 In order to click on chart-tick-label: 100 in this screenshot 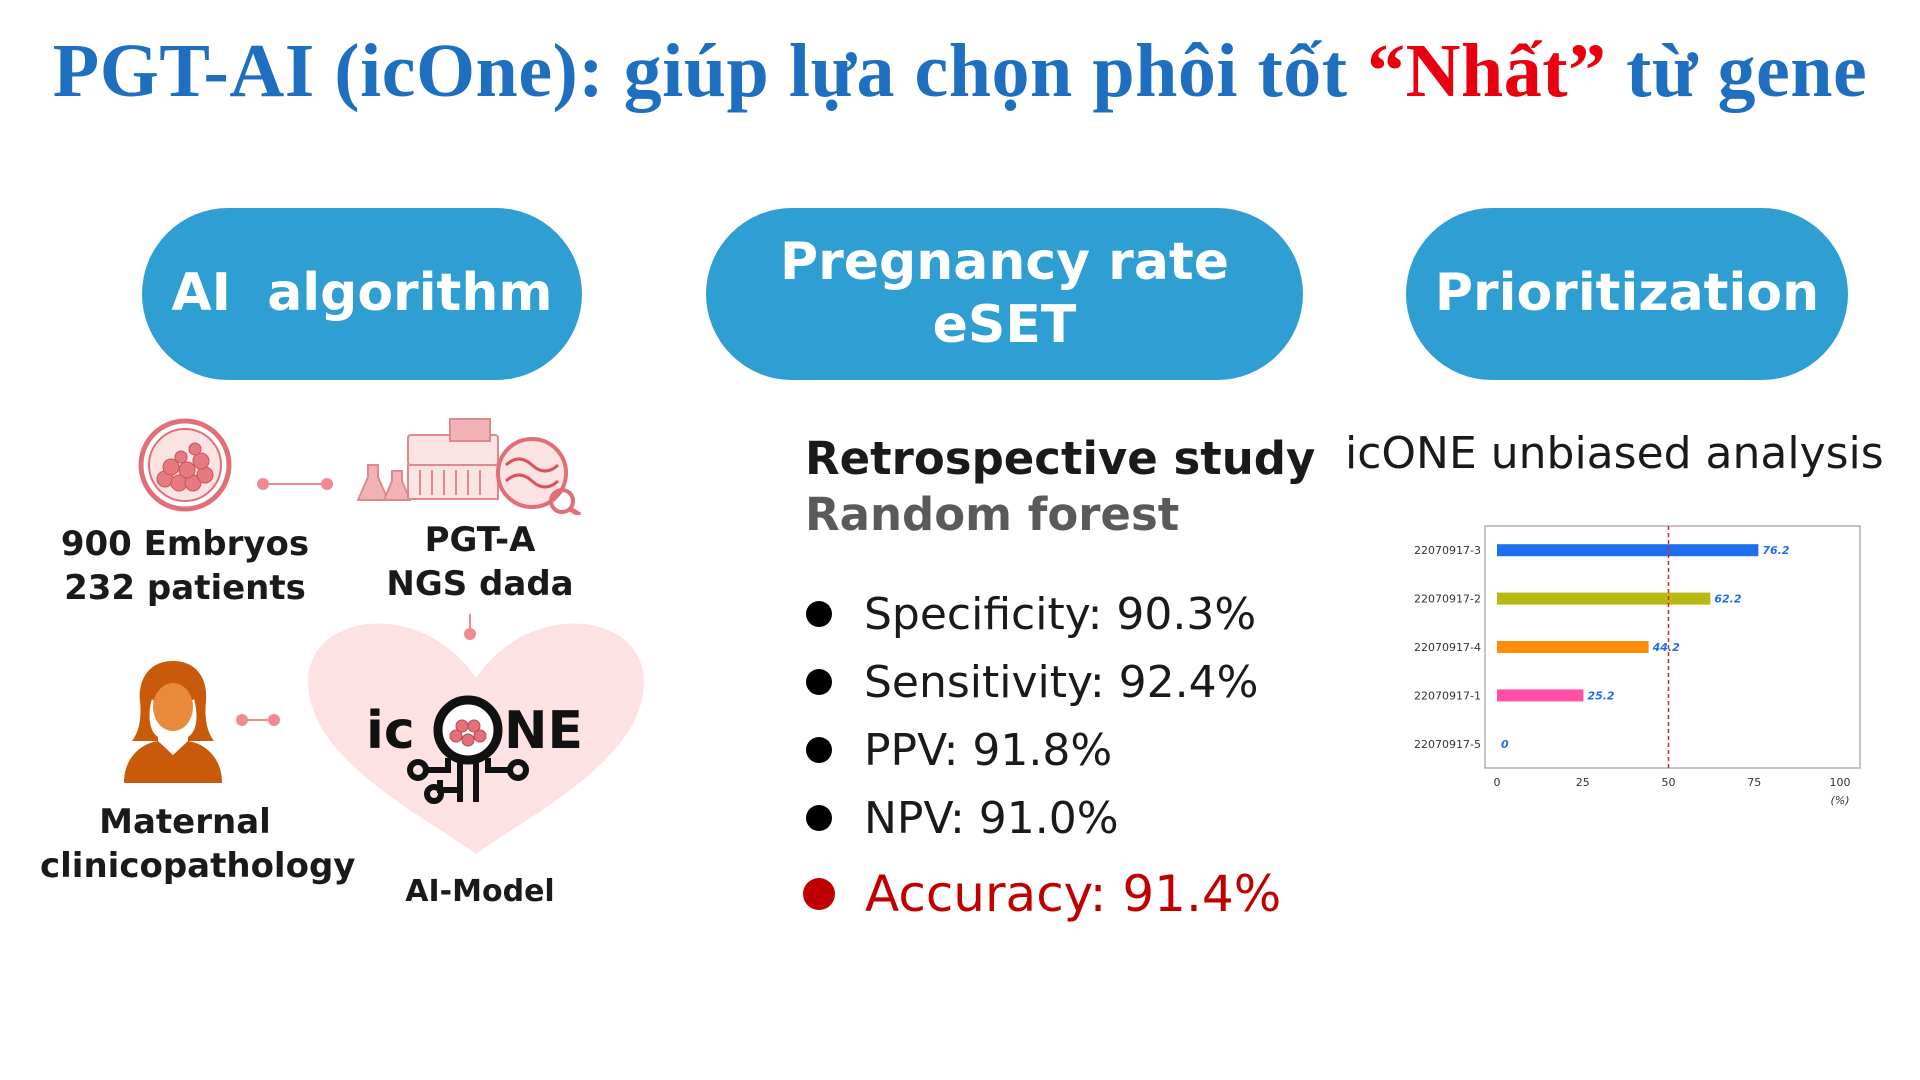, I will do `click(1840, 782)`.